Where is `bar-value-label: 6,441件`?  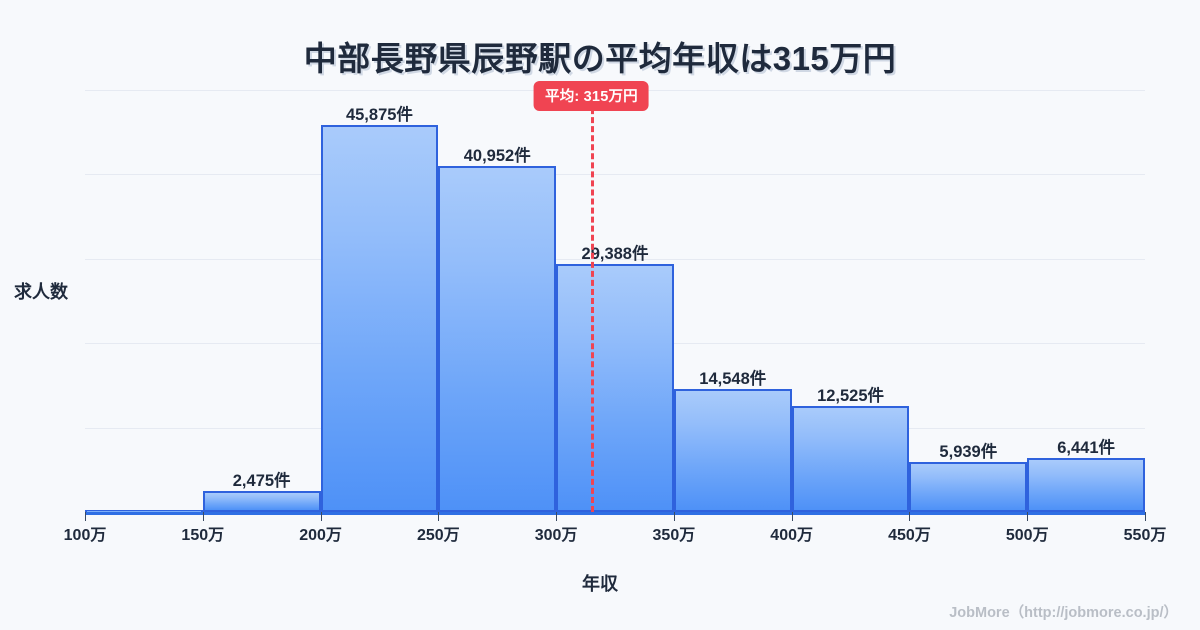 bar-value-label: 6,441件 is located at coordinates (1086, 447).